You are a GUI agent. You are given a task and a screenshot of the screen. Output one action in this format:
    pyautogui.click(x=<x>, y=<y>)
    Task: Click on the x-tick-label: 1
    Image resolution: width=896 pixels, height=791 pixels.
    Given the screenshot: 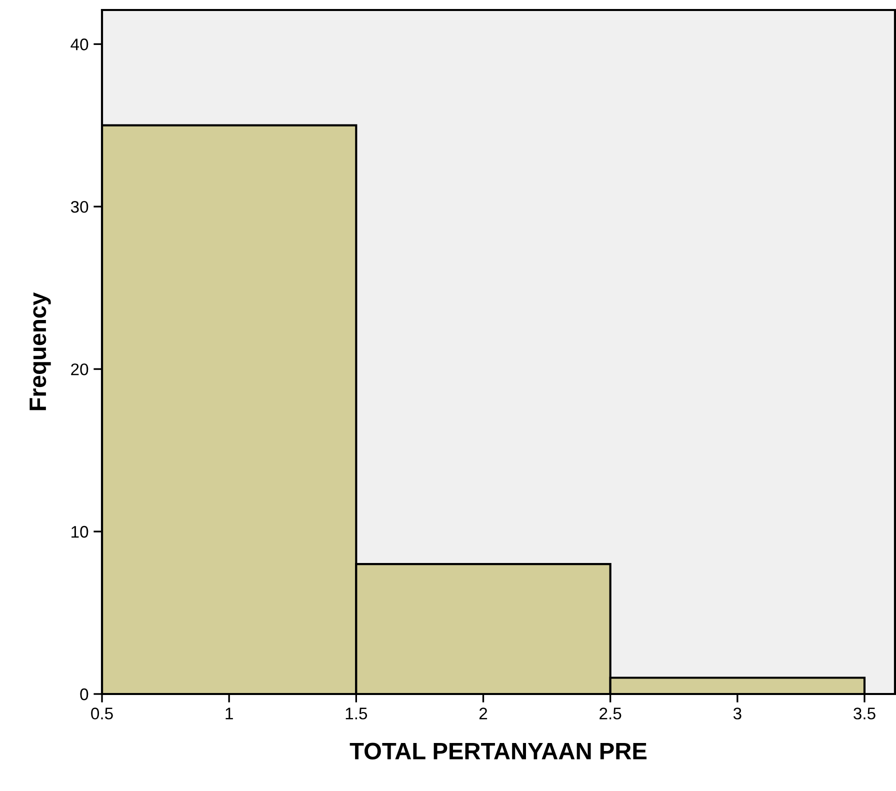 What is the action you would take?
    pyautogui.click(x=229, y=714)
    